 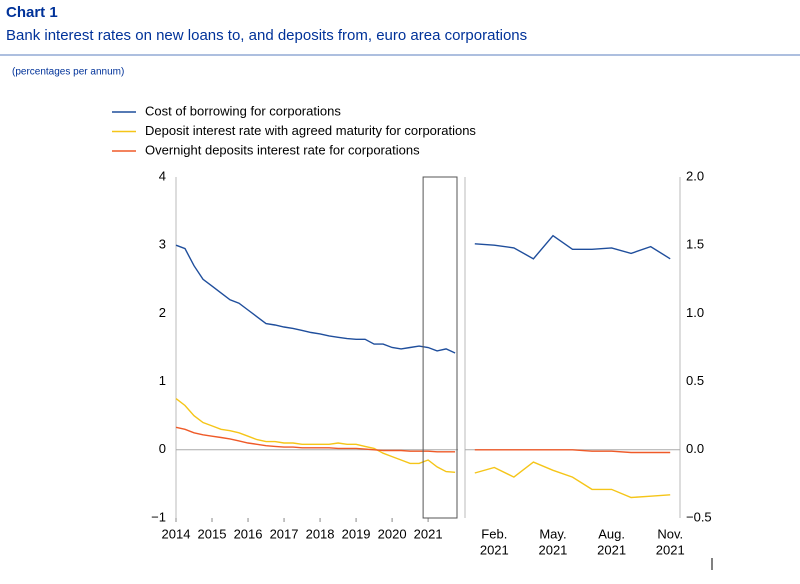 I want to click on y-tick-label: 3, so click(x=162, y=244).